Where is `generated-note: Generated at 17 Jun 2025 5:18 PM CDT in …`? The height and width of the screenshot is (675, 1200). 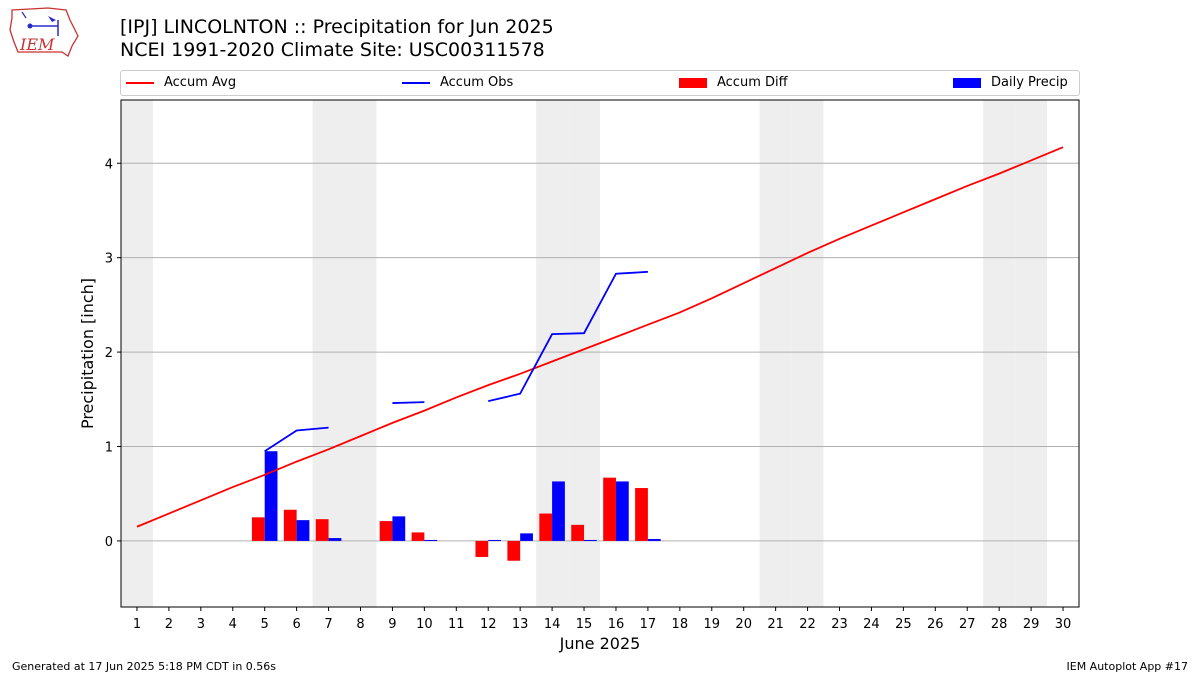
generated-note: Generated at 17 Jun 2025 5:18 PM CDT in … is located at coordinates (144, 666).